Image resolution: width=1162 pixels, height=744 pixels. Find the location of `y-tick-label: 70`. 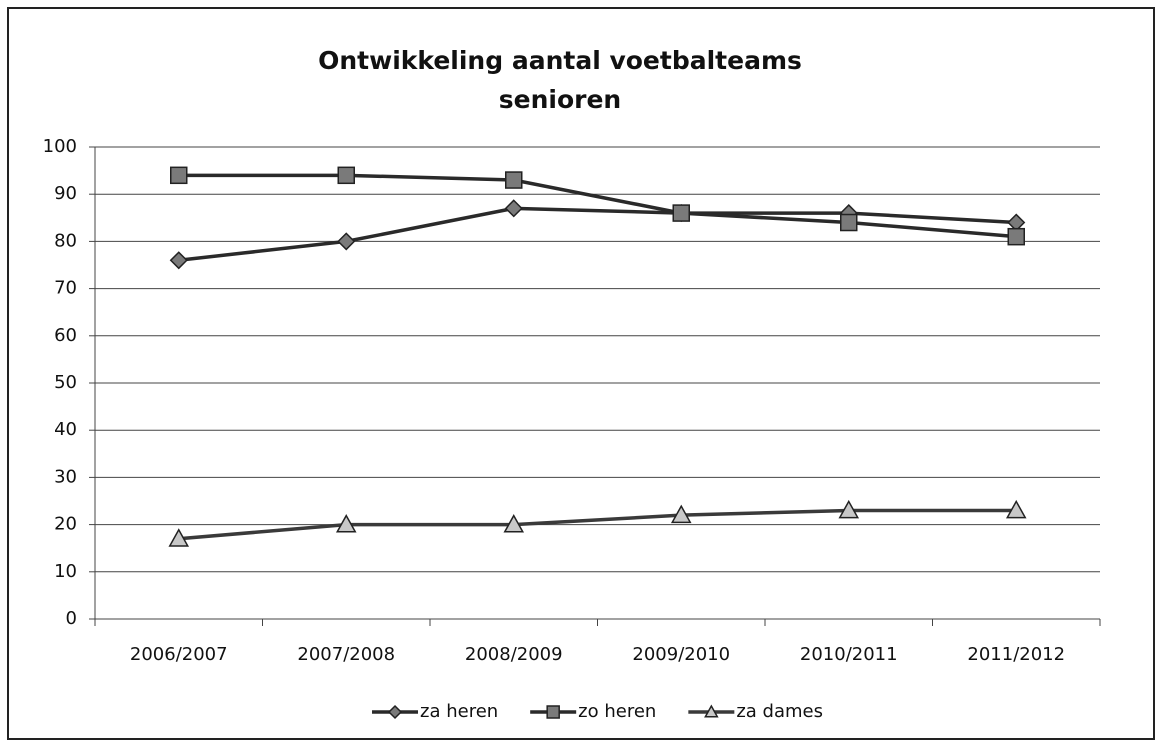

y-tick-label: 70 is located at coordinates (65, 288).